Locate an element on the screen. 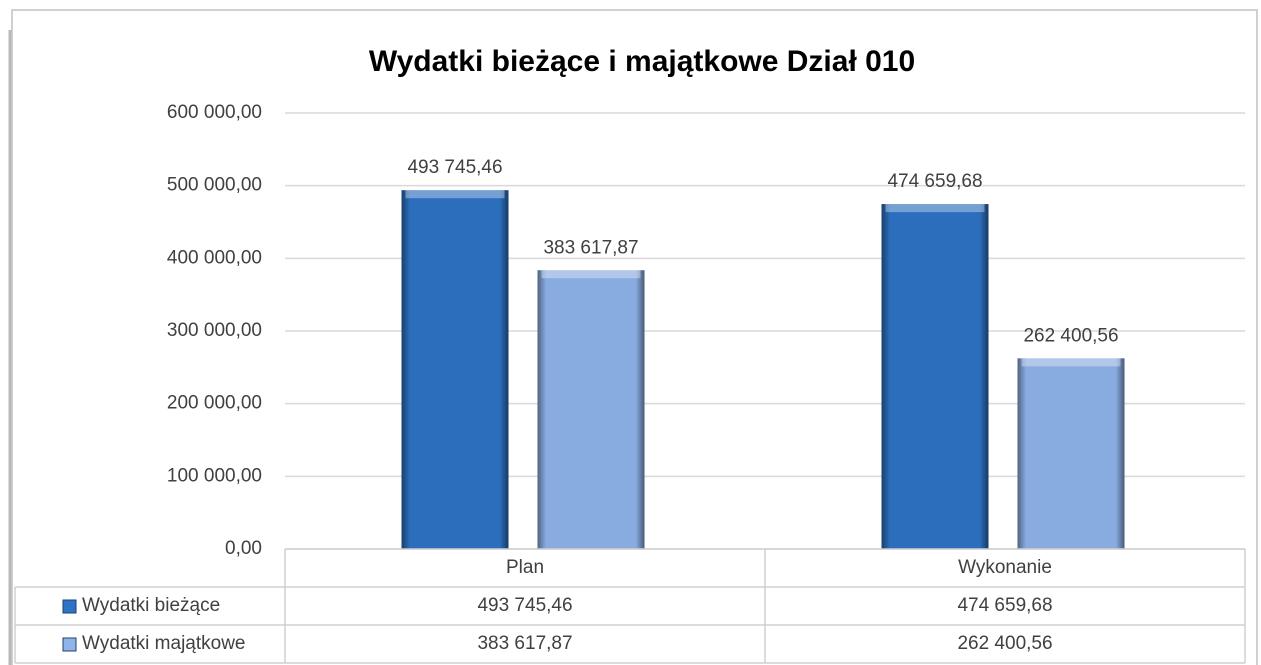  legend-label: Wydatki bieżące is located at coordinates (151, 605).